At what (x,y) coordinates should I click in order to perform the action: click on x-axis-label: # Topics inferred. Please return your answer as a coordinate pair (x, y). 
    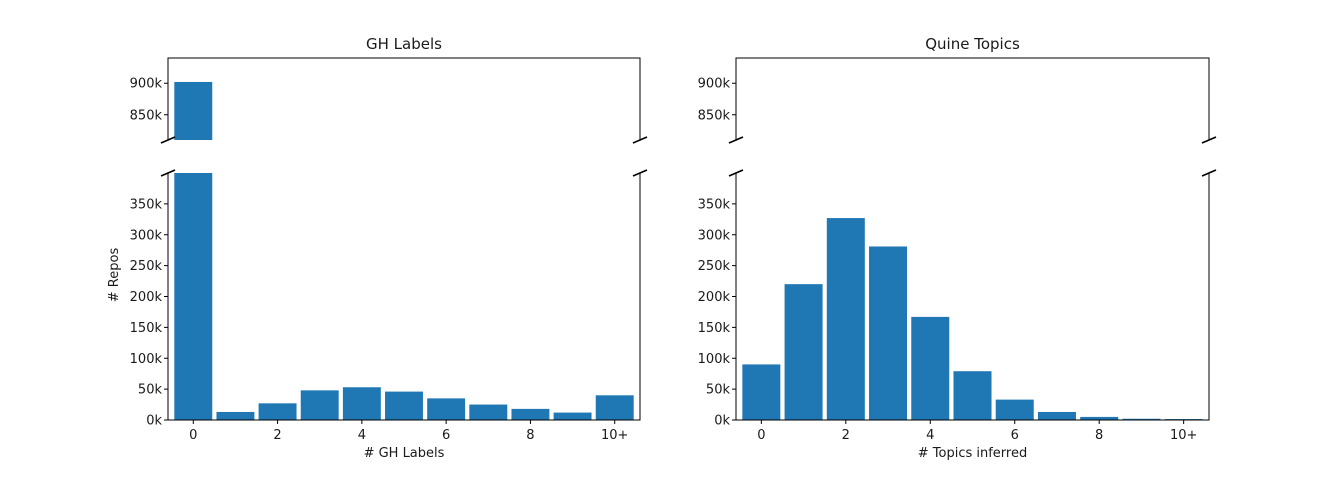
    Looking at the image, I should click on (972, 453).